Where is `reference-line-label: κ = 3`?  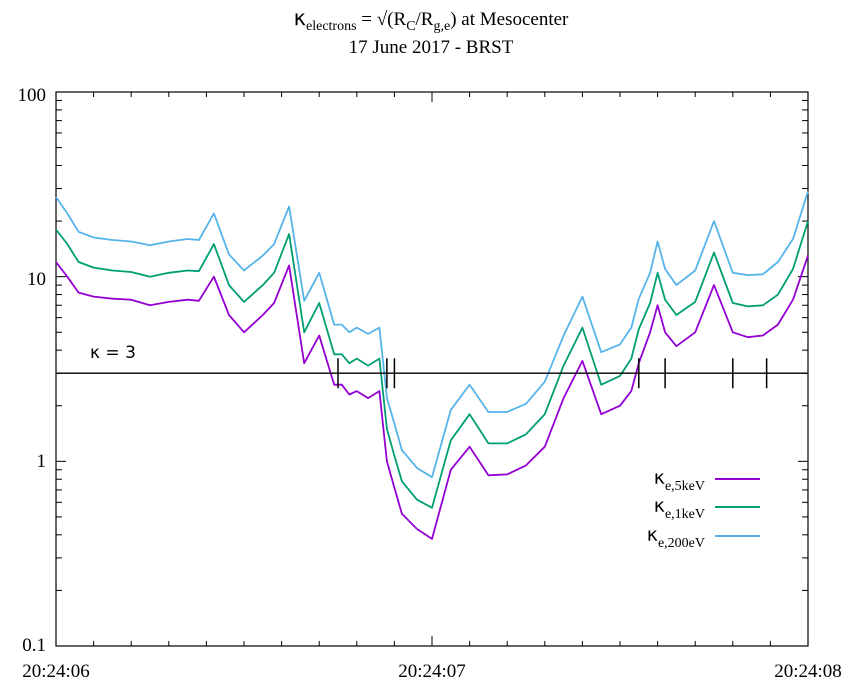 reference-line-label: κ = 3 is located at coordinates (113, 353).